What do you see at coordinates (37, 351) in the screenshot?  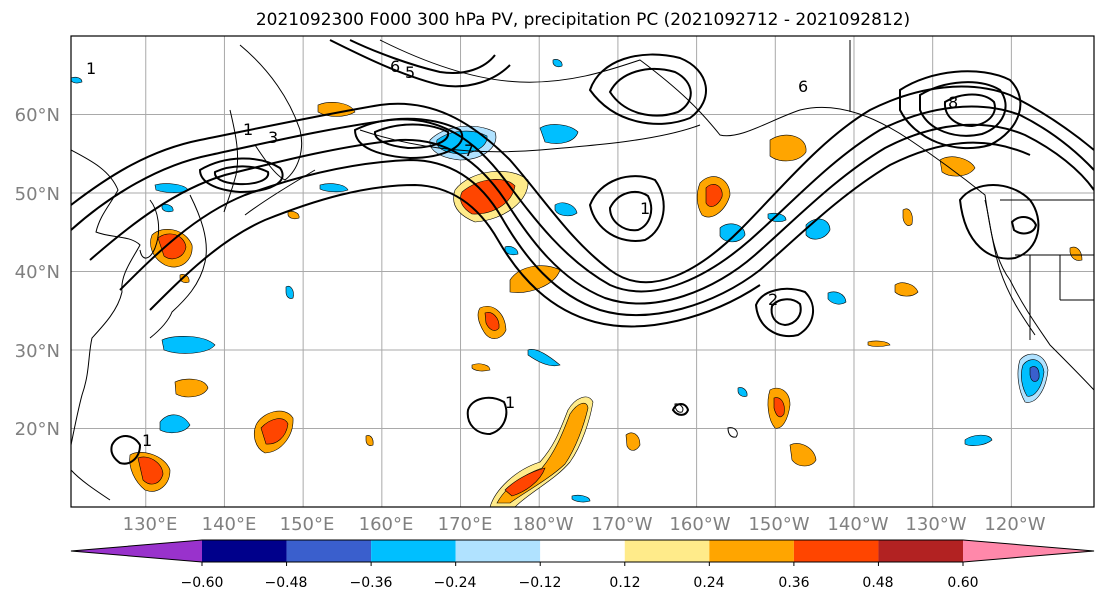 I see `lat-label: 30°N` at bounding box center [37, 351].